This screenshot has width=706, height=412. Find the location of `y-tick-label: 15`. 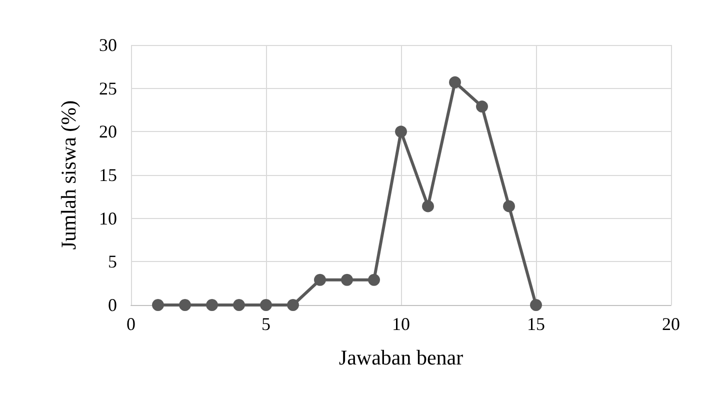

y-tick-label: 15 is located at coordinates (108, 175).